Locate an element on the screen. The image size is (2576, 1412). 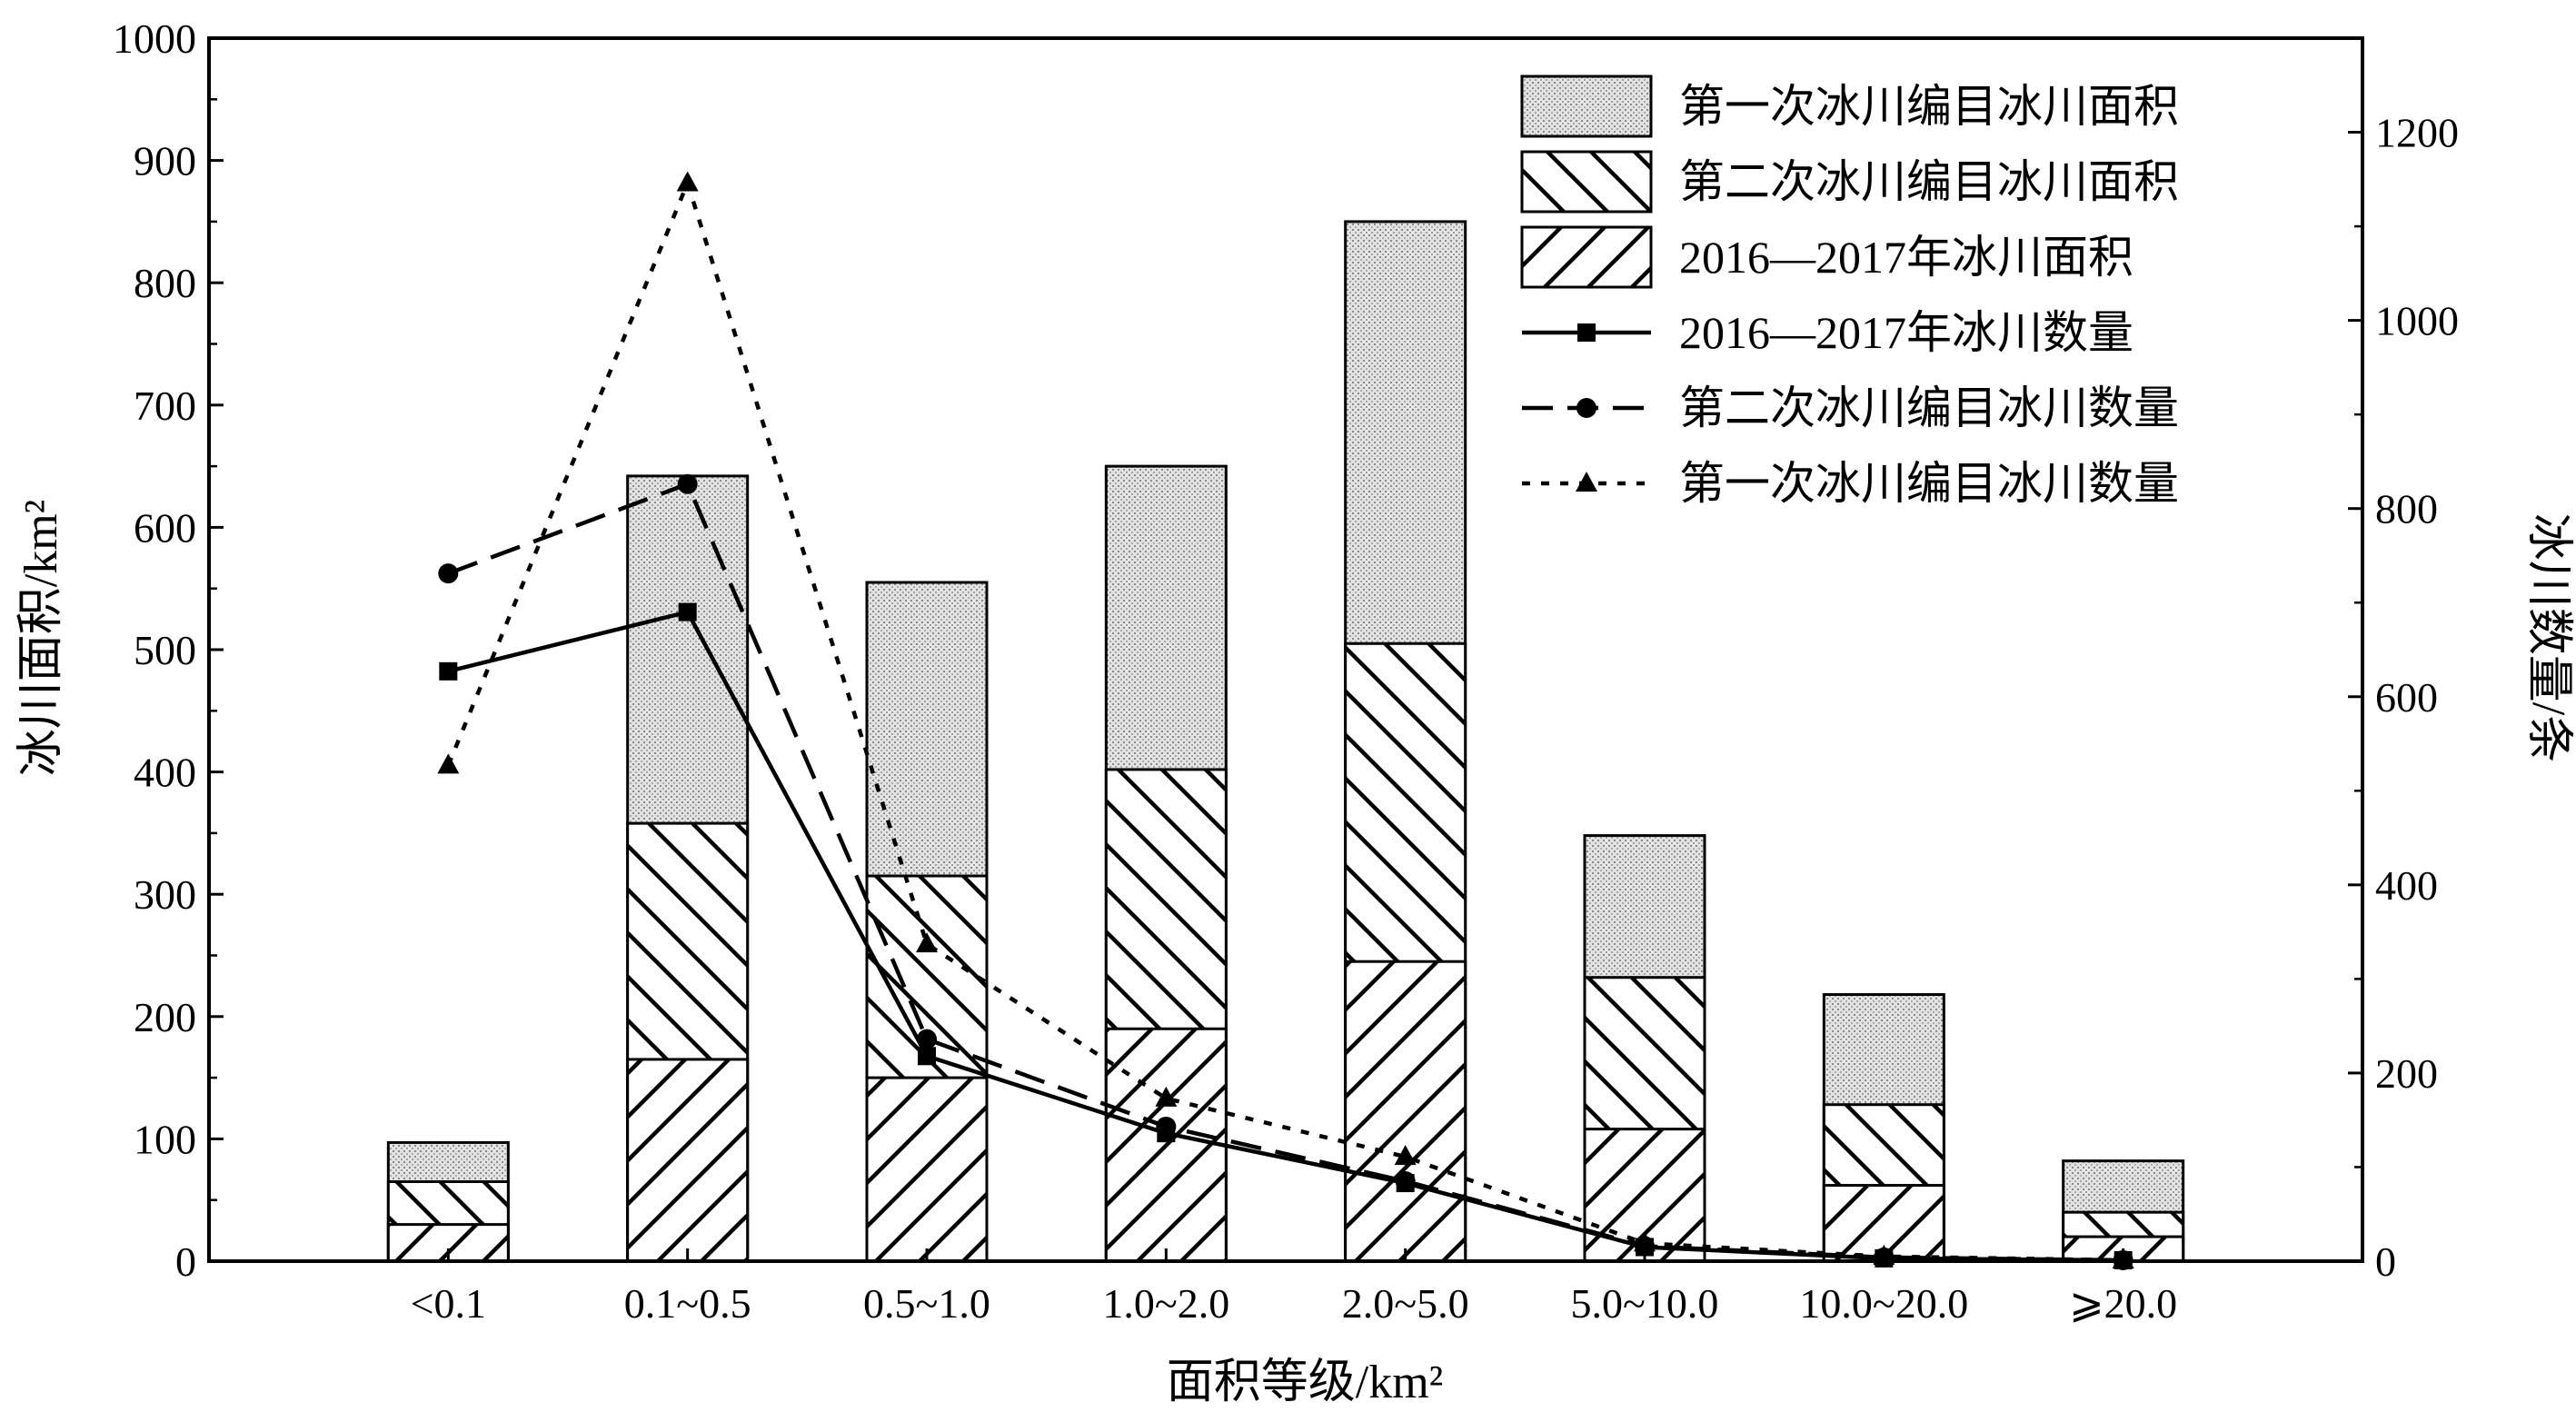
x-tick-4: 2.0~5.0 is located at coordinates (1405, 1303).